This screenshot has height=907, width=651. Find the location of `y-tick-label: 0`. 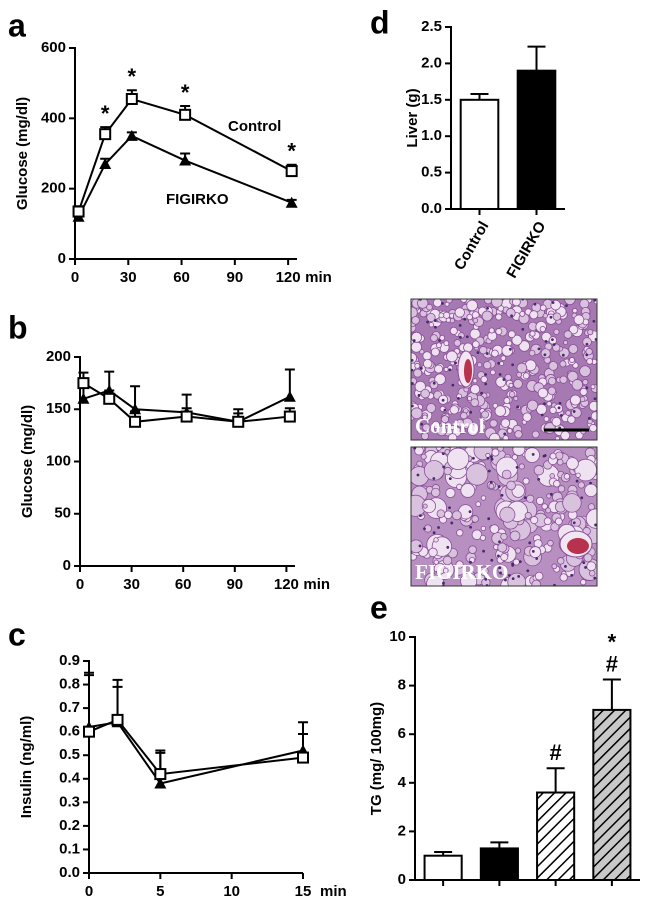

y-tick-label: 0 is located at coordinates (62, 258).